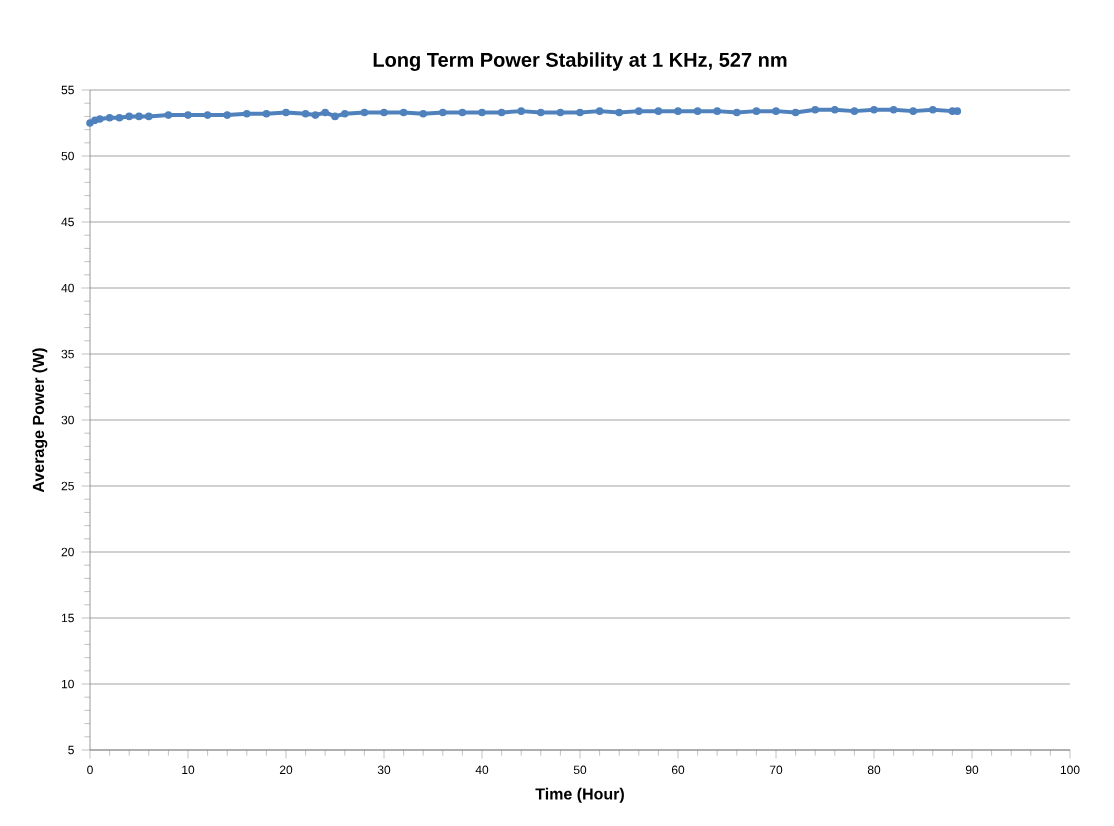 The width and height of the screenshot is (1114, 826). What do you see at coordinates (40, 420) in the screenshot?
I see `y-axis-title: Average Power (W)` at bounding box center [40, 420].